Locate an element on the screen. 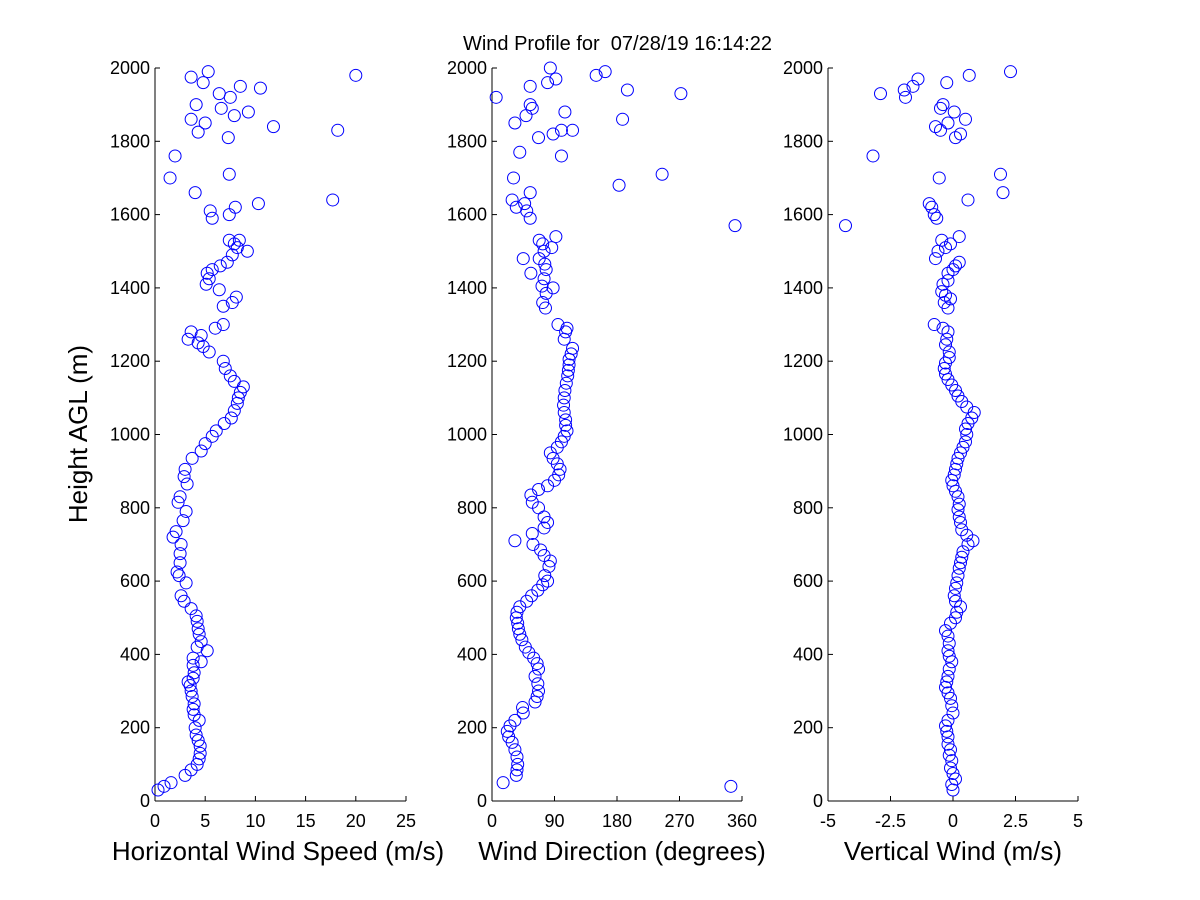 The image size is (1200, 900). figure-title: Wind Profile for 07/28/19 16:14:22 is located at coordinates (617, 44).